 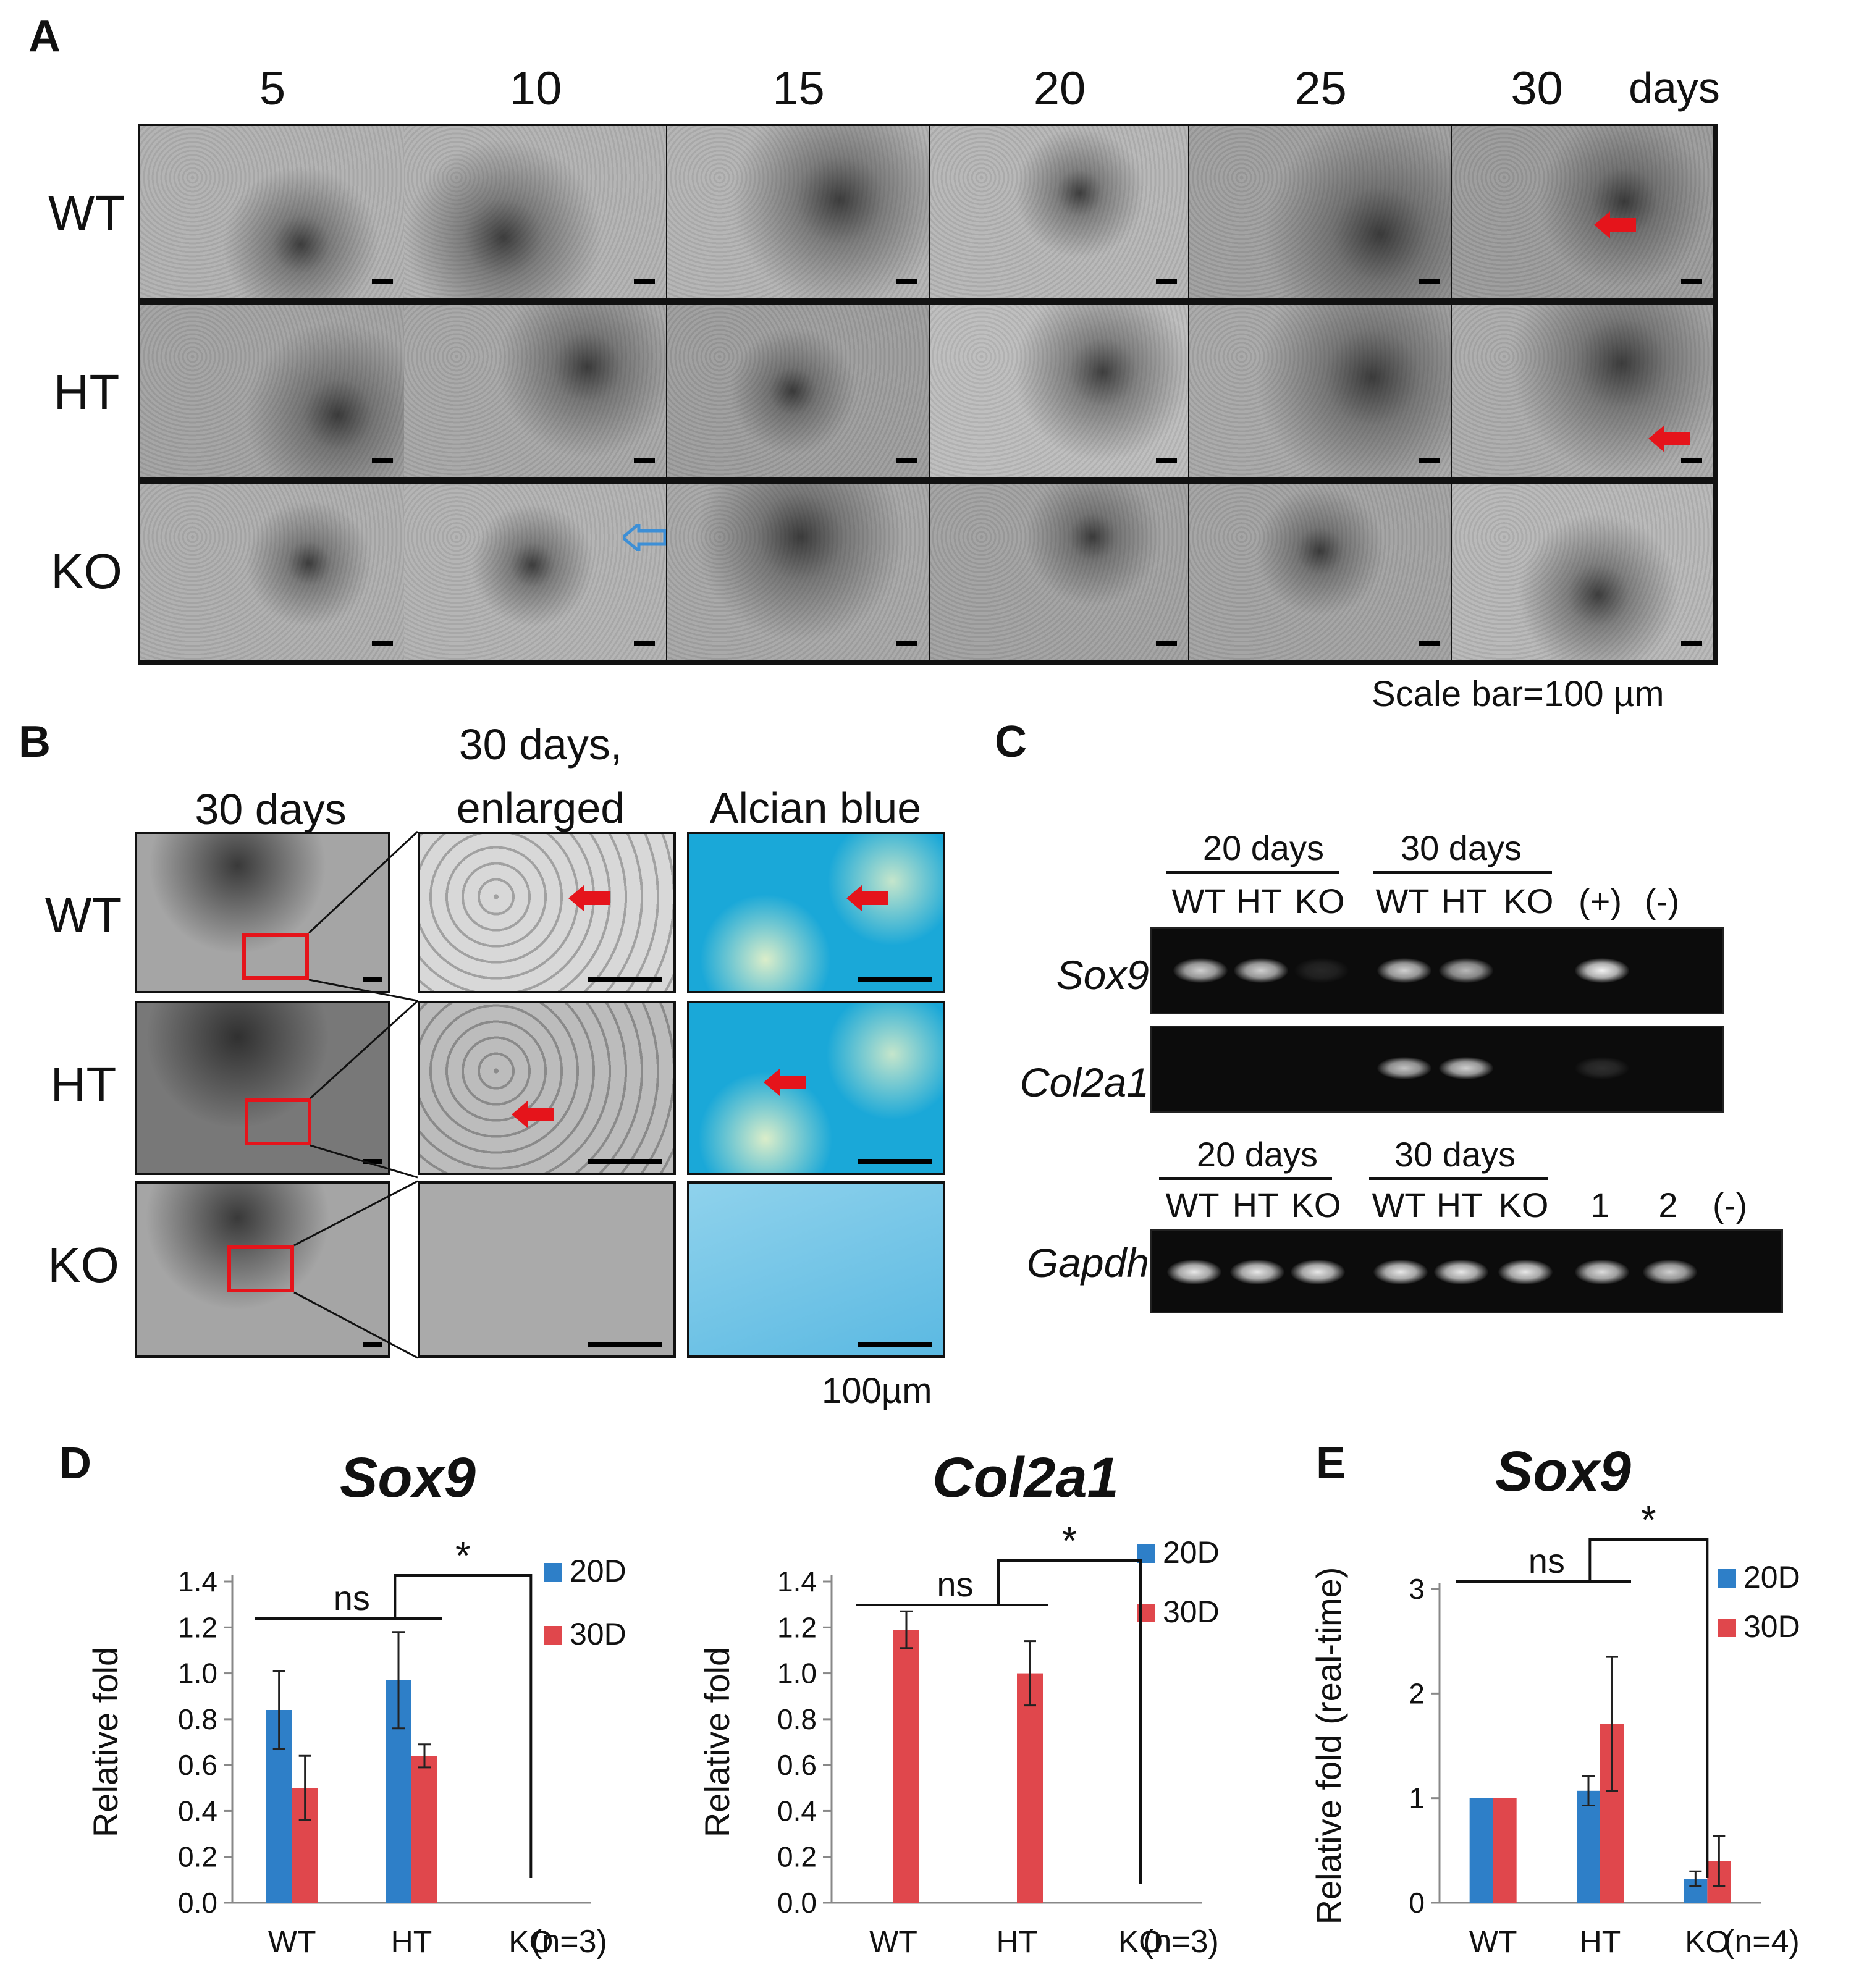 What do you see at coordinates (1417, 1903) in the screenshot?
I see `y-tick-label: 0` at bounding box center [1417, 1903].